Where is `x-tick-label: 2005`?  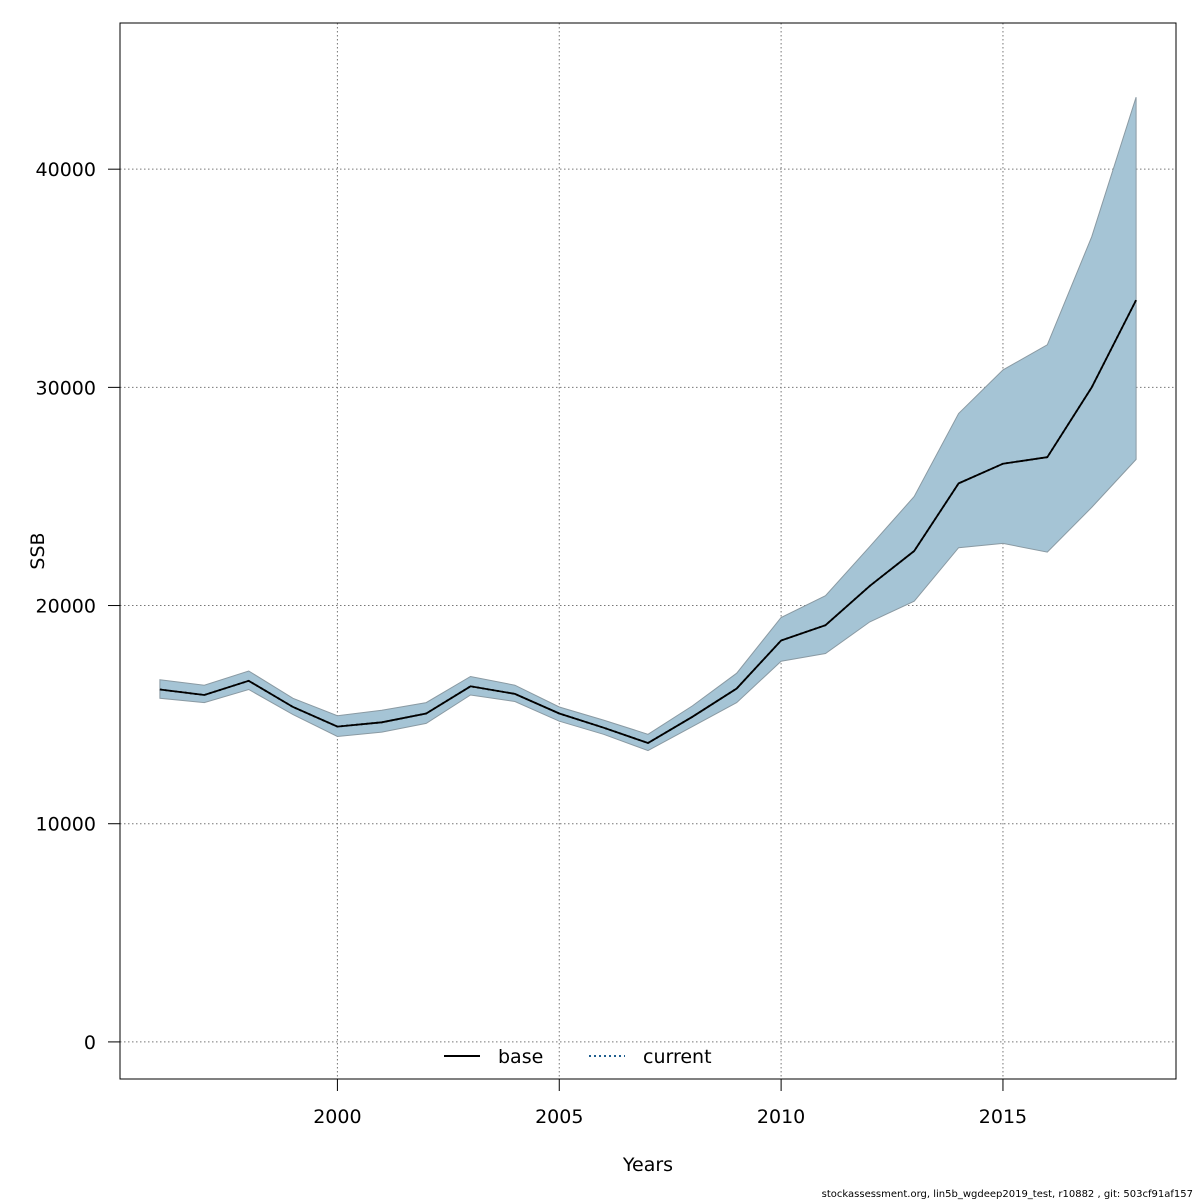
x-tick-label: 2005 is located at coordinates (559, 1117).